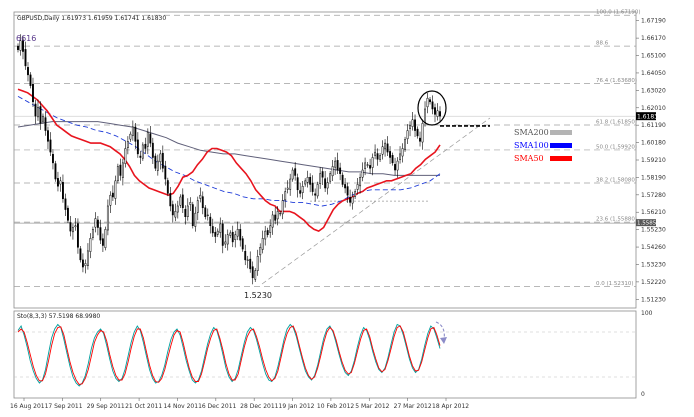  I want to click on trendlines, so click(376, 201).